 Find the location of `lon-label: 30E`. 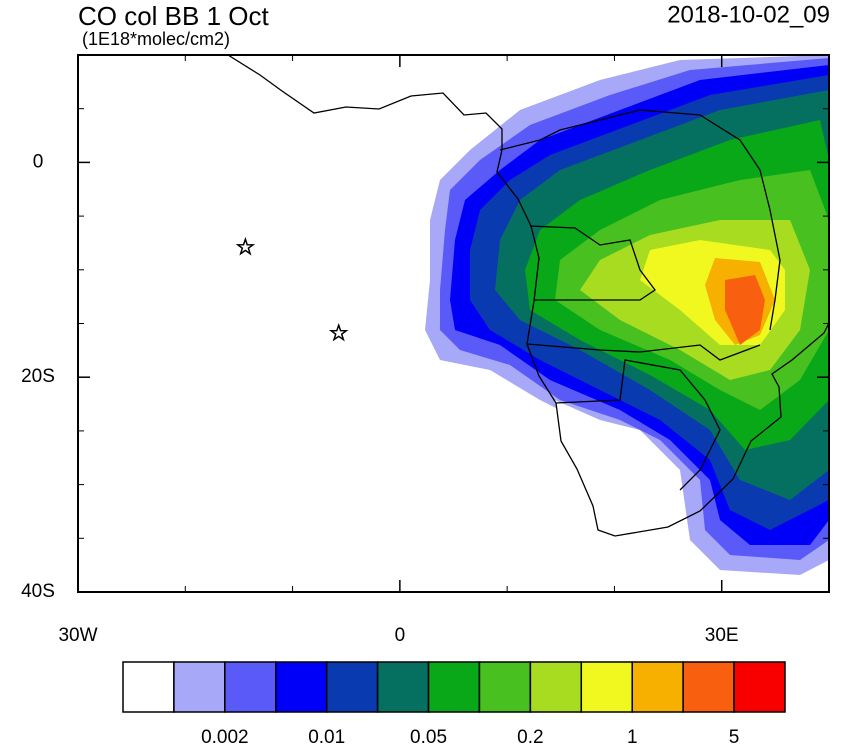

lon-label: 30E is located at coordinates (722, 635).